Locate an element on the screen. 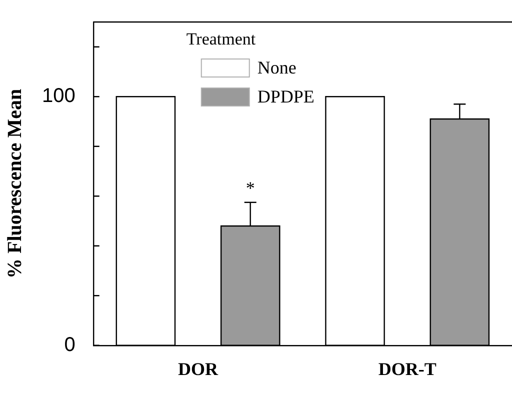 This screenshot has height=405, width=512. y-tick-label: 100 is located at coordinates (59, 96).